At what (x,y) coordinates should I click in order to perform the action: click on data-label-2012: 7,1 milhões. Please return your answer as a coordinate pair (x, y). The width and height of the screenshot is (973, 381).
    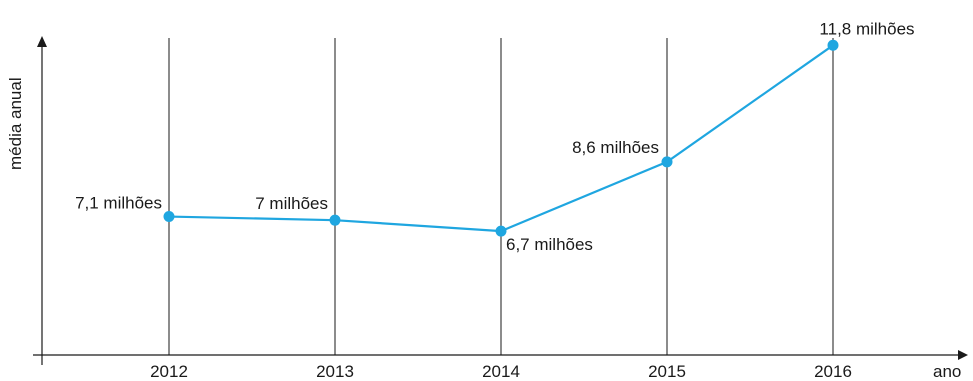
    Looking at the image, I should click on (118, 203).